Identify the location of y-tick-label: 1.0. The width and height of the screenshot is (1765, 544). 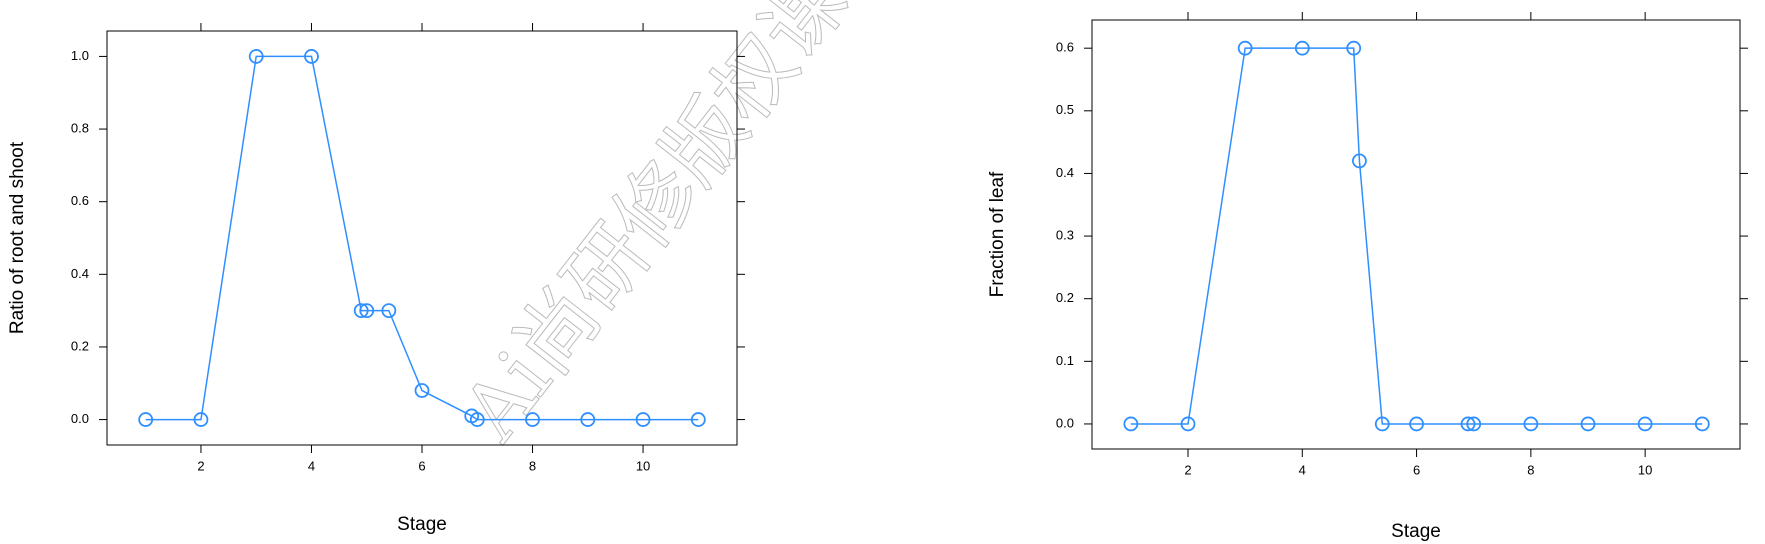
(80, 55).